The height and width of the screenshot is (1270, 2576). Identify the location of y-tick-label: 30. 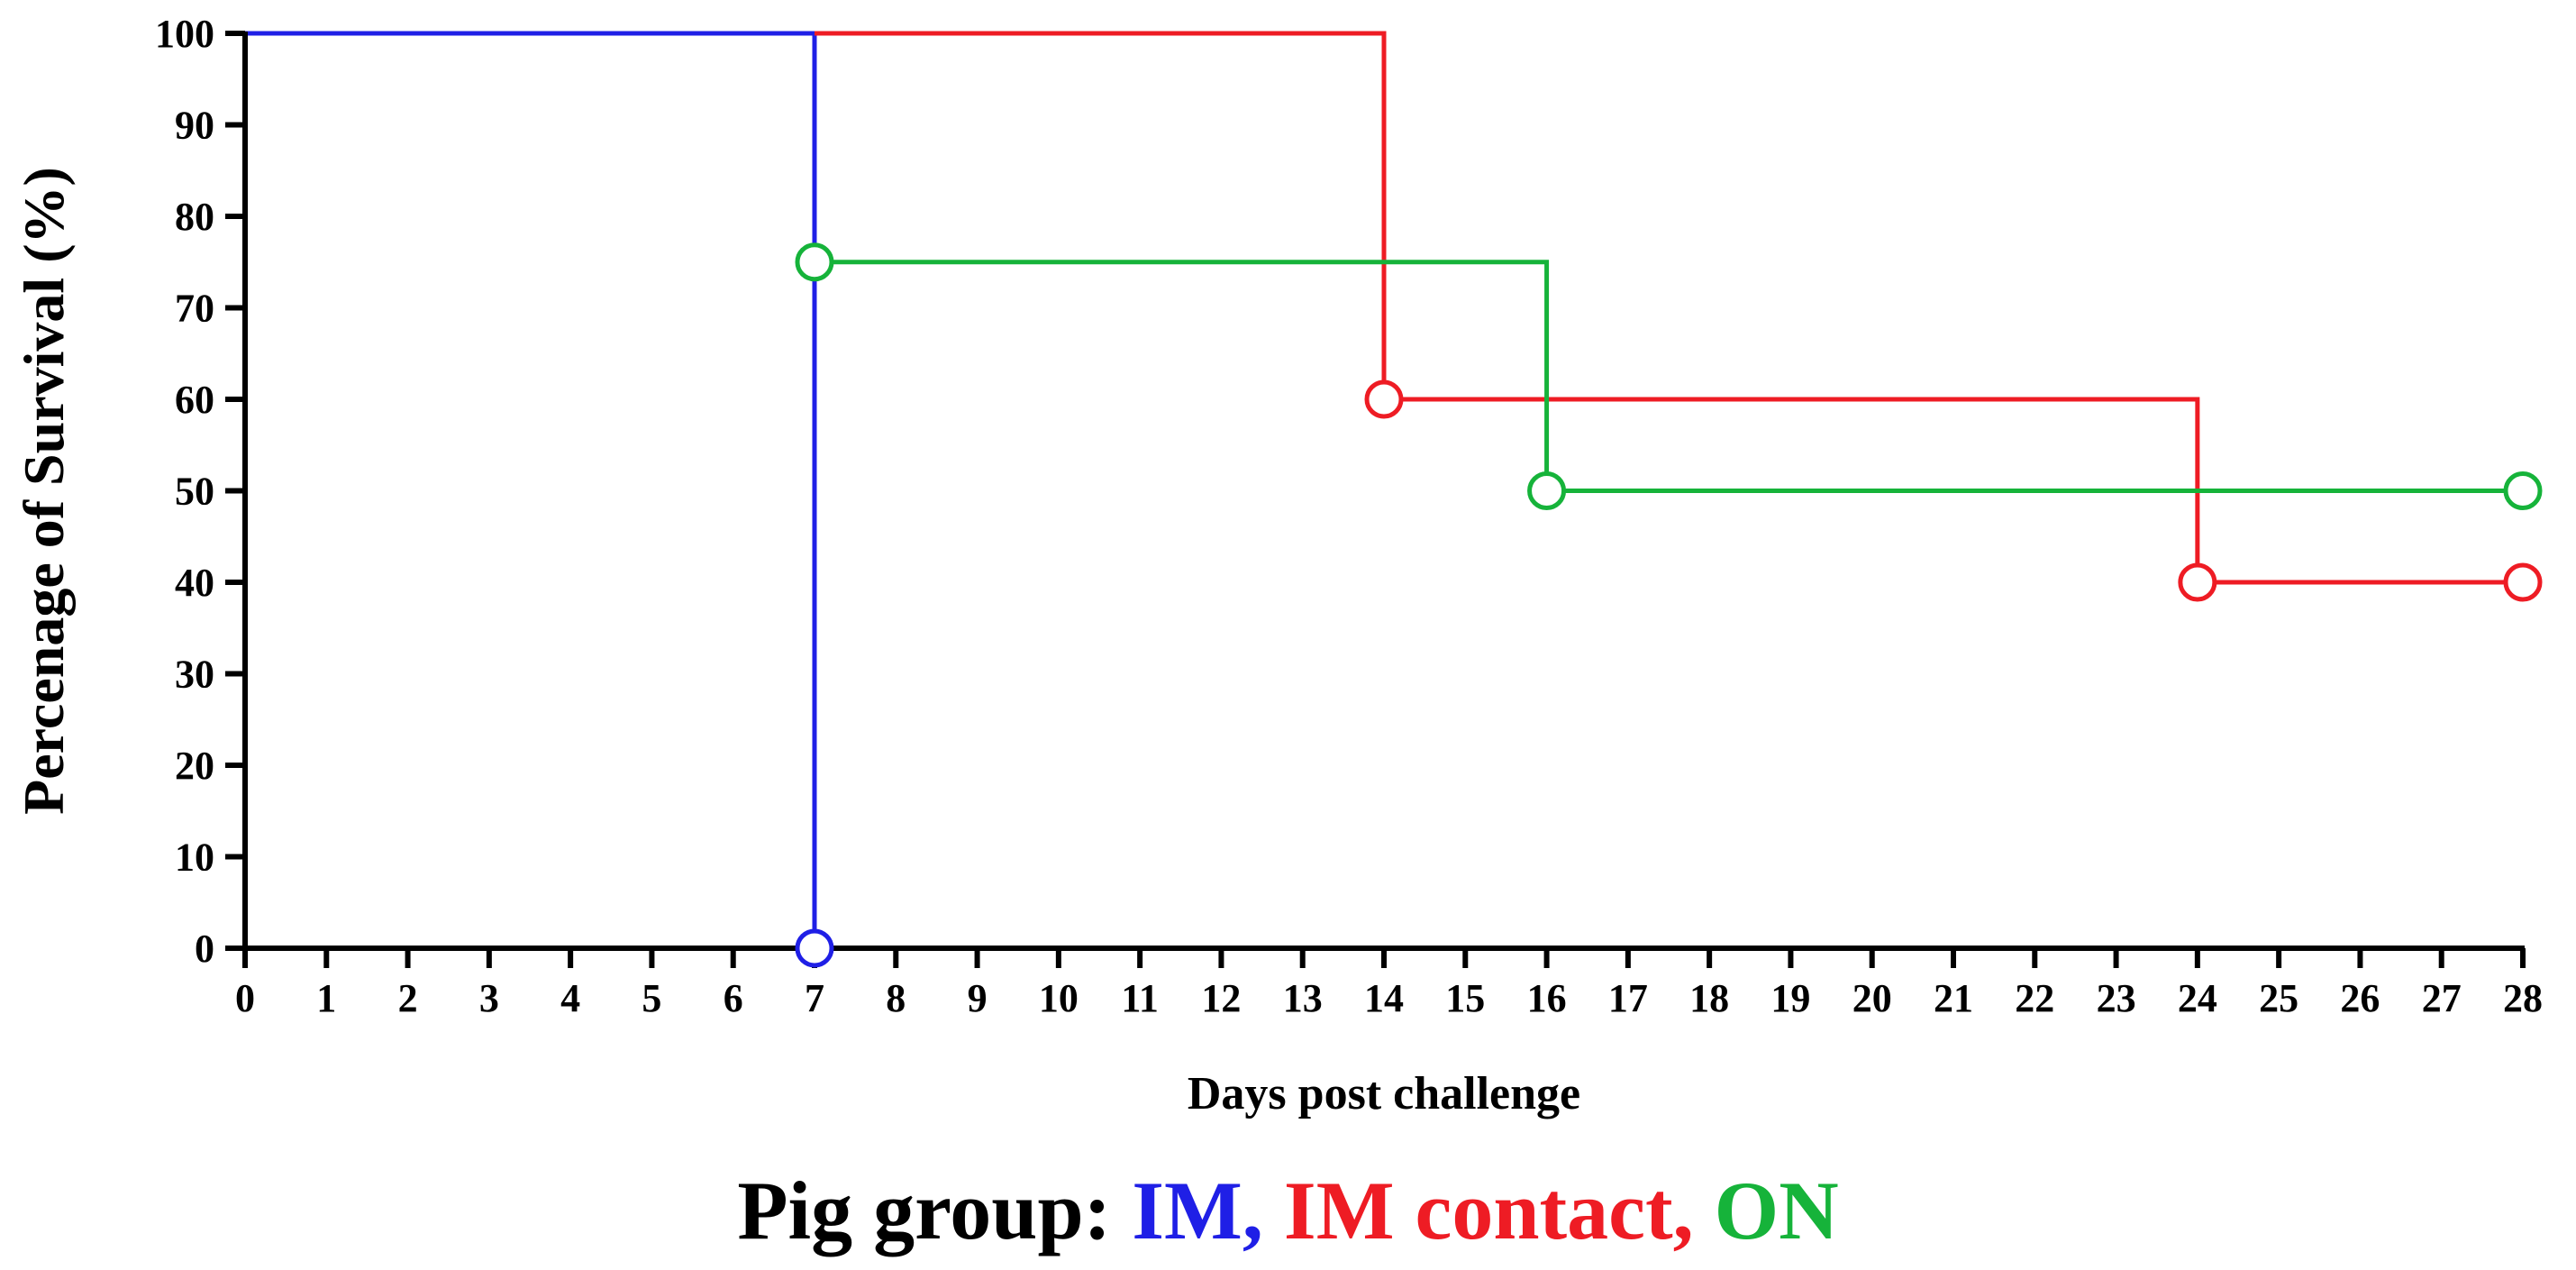
(194, 675).